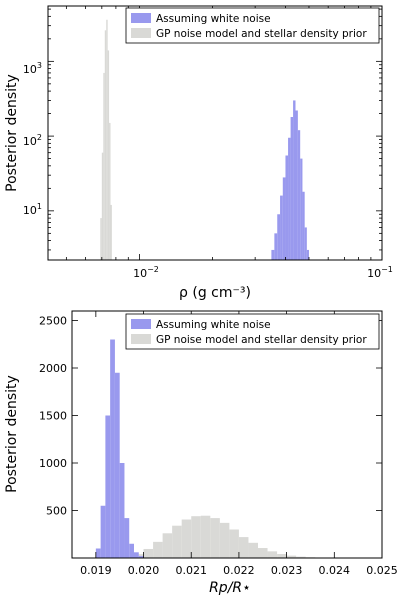  What do you see at coordinates (335, 570) in the screenshot?
I see `bottom-xtick-label-5: 0.024` at bounding box center [335, 570].